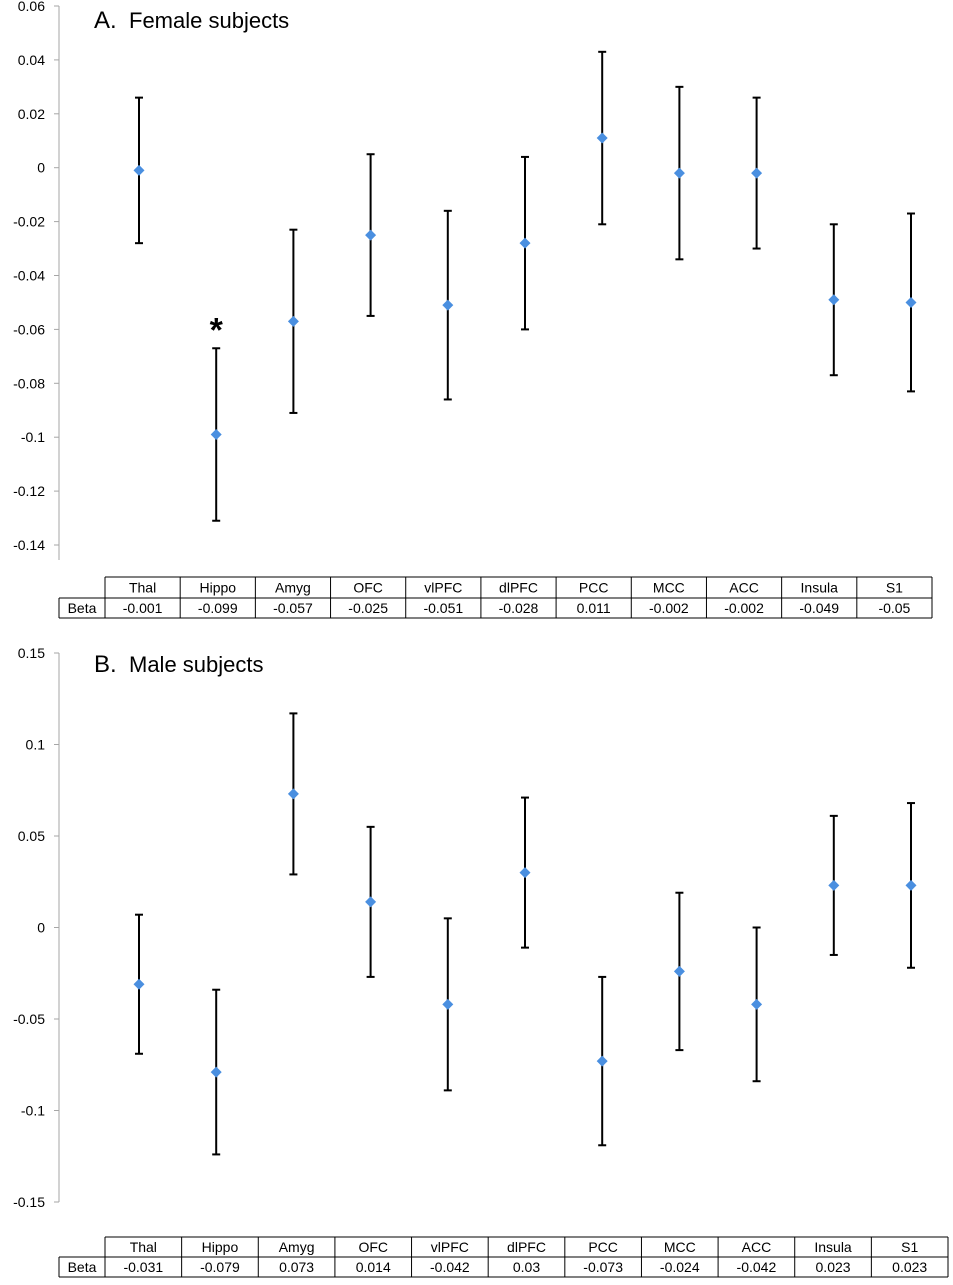 Image resolution: width=953 pixels, height=1285 pixels. Describe the element at coordinates (526, 1267) in the screenshot. I see `table-beta-value: 0.03` at that location.